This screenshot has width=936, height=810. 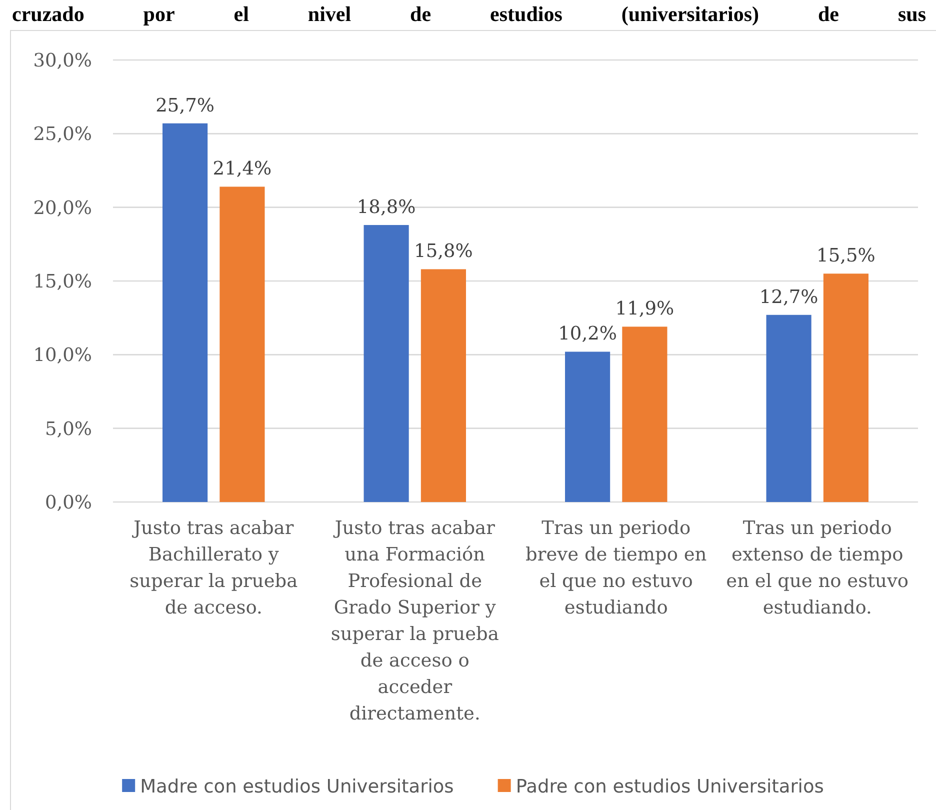 What do you see at coordinates (68, 429) in the screenshot?
I see `y-tick-label: 5,0%` at bounding box center [68, 429].